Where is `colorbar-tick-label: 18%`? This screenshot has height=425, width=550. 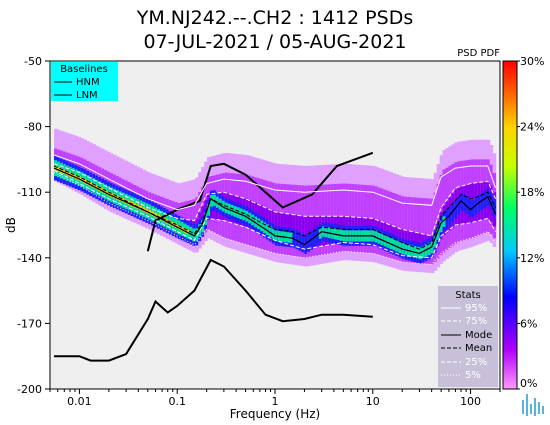
colorbar-tick-label: 18% is located at coordinates (532, 192).